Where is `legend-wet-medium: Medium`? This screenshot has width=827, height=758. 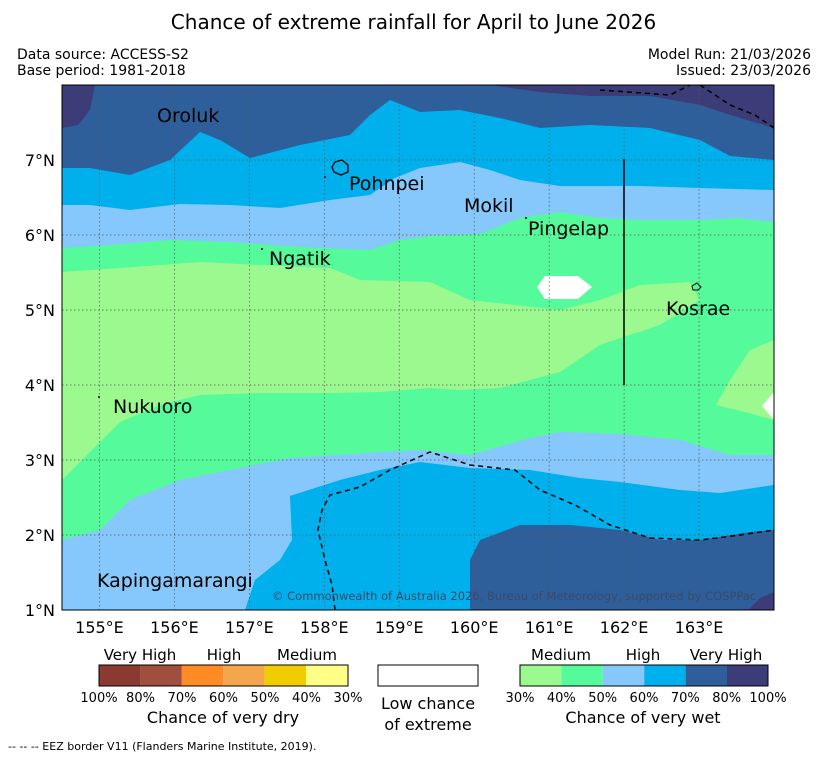
legend-wet-medium: Medium is located at coordinates (561, 655).